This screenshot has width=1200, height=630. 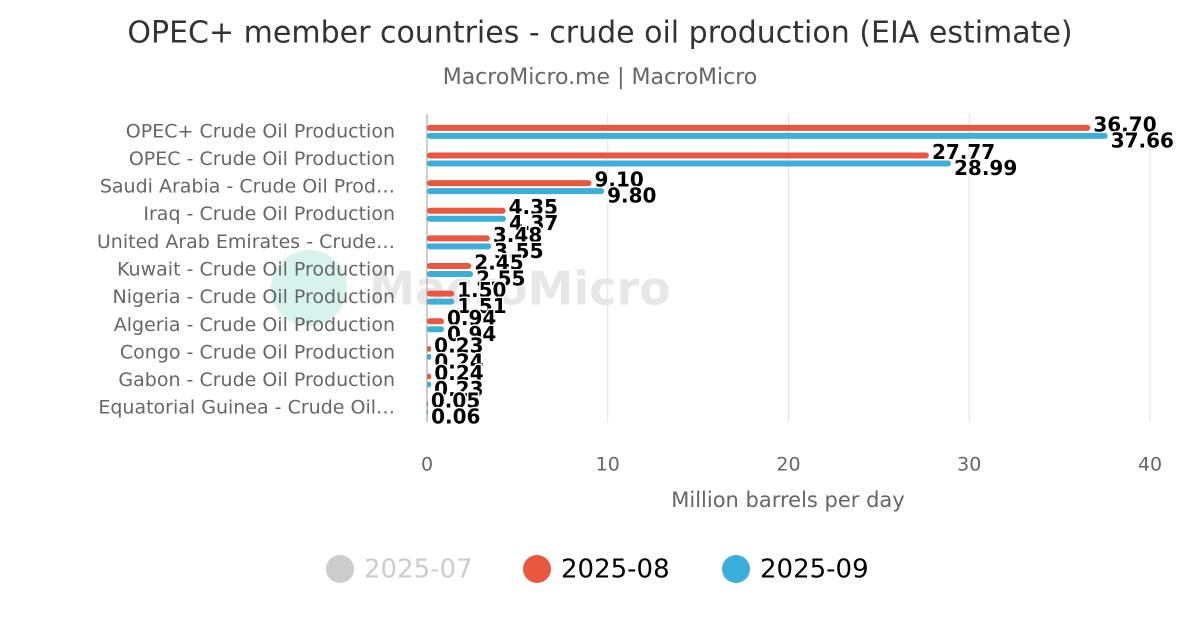 I want to click on x-axis-label: Million barrels per day, so click(x=787, y=500).